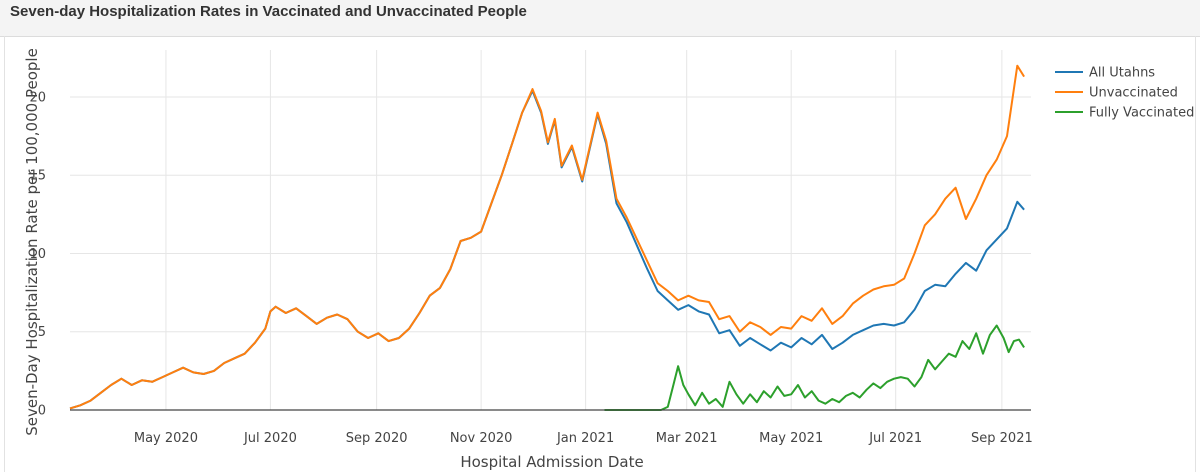 The width and height of the screenshot is (1200, 474). I want to click on y-tick-label: 10, so click(37, 254).